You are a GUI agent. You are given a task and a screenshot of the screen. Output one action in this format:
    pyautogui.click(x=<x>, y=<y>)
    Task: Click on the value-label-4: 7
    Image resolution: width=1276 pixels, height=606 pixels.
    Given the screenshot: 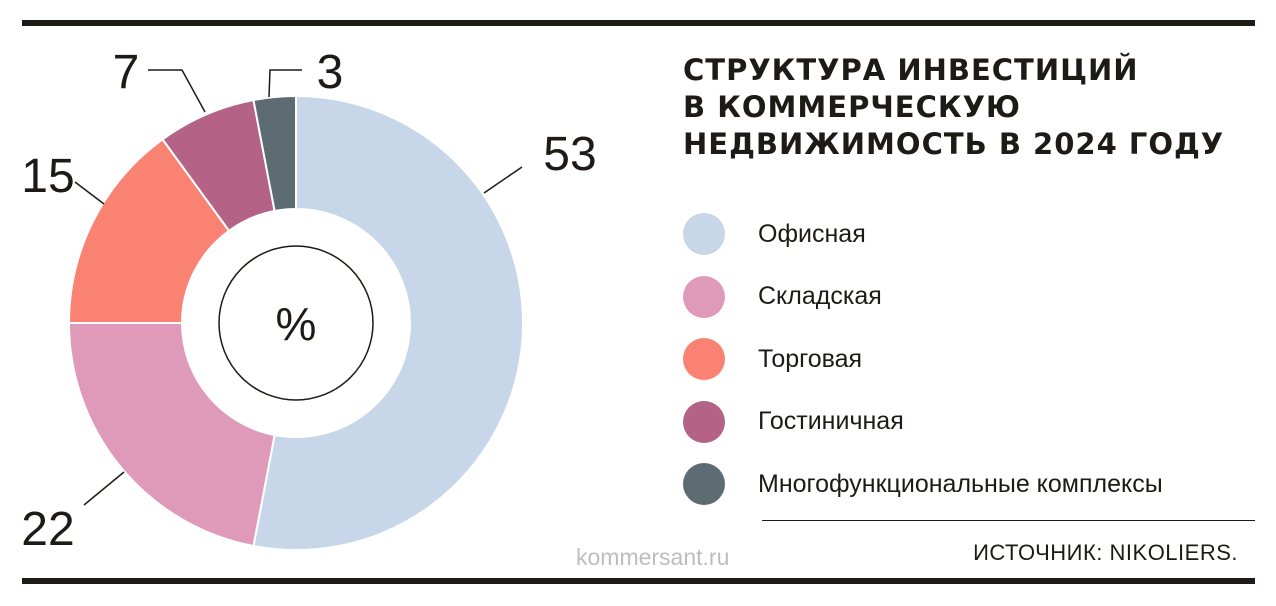 What is the action you would take?
    pyautogui.click(x=126, y=72)
    